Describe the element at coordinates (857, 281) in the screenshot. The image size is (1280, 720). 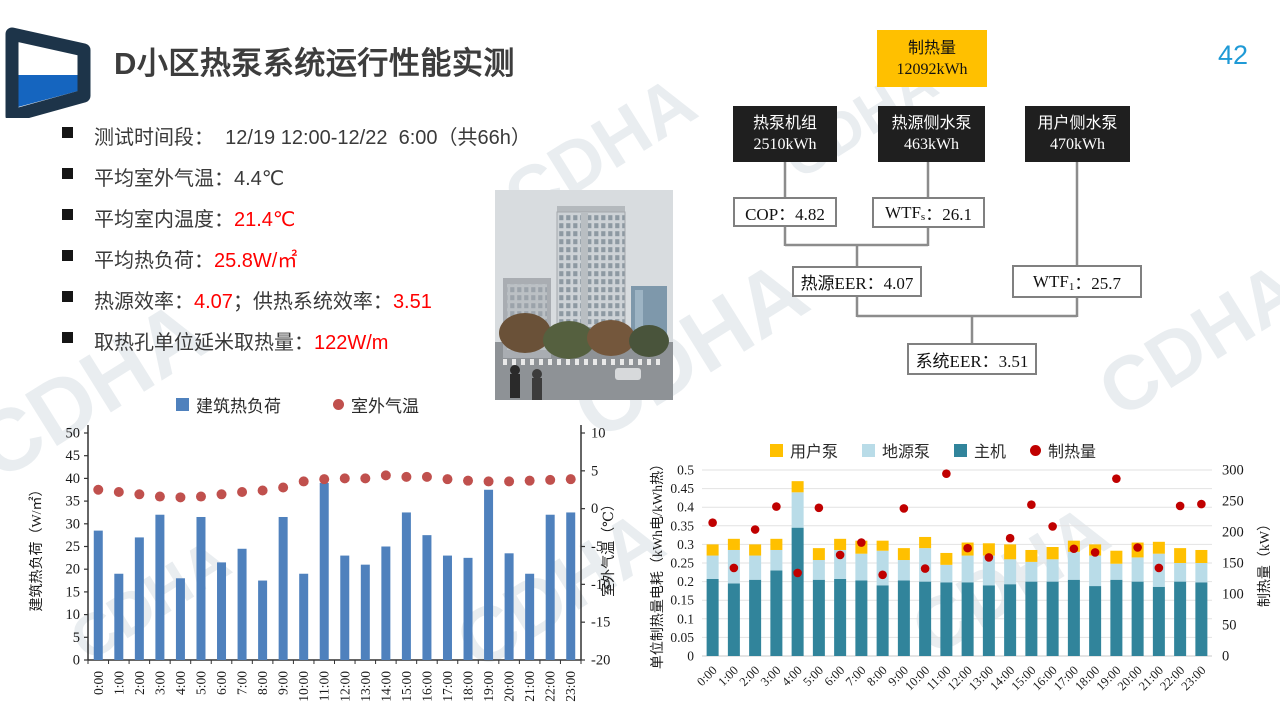
I see `source-eer-box: 热源EER：4.07` at that location.